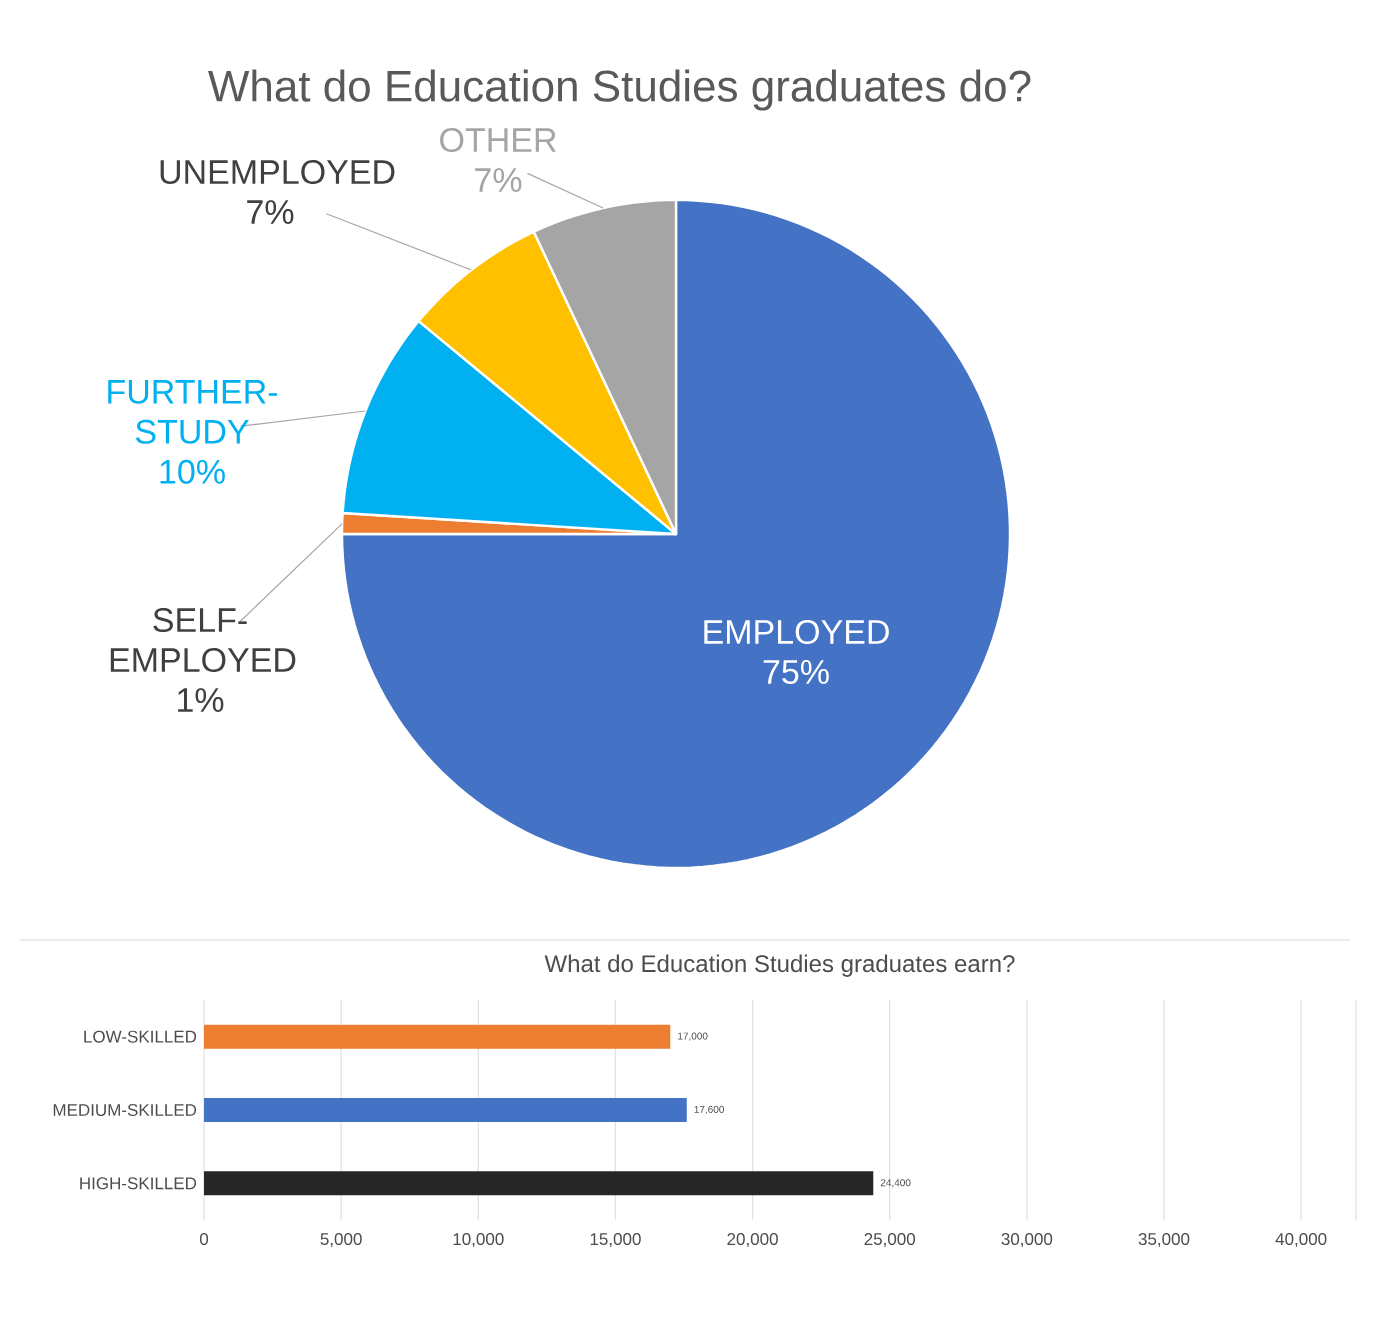  What do you see at coordinates (138, 1183) in the screenshot?
I see `y-tick-label: HIGH-SKILLED` at bounding box center [138, 1183].